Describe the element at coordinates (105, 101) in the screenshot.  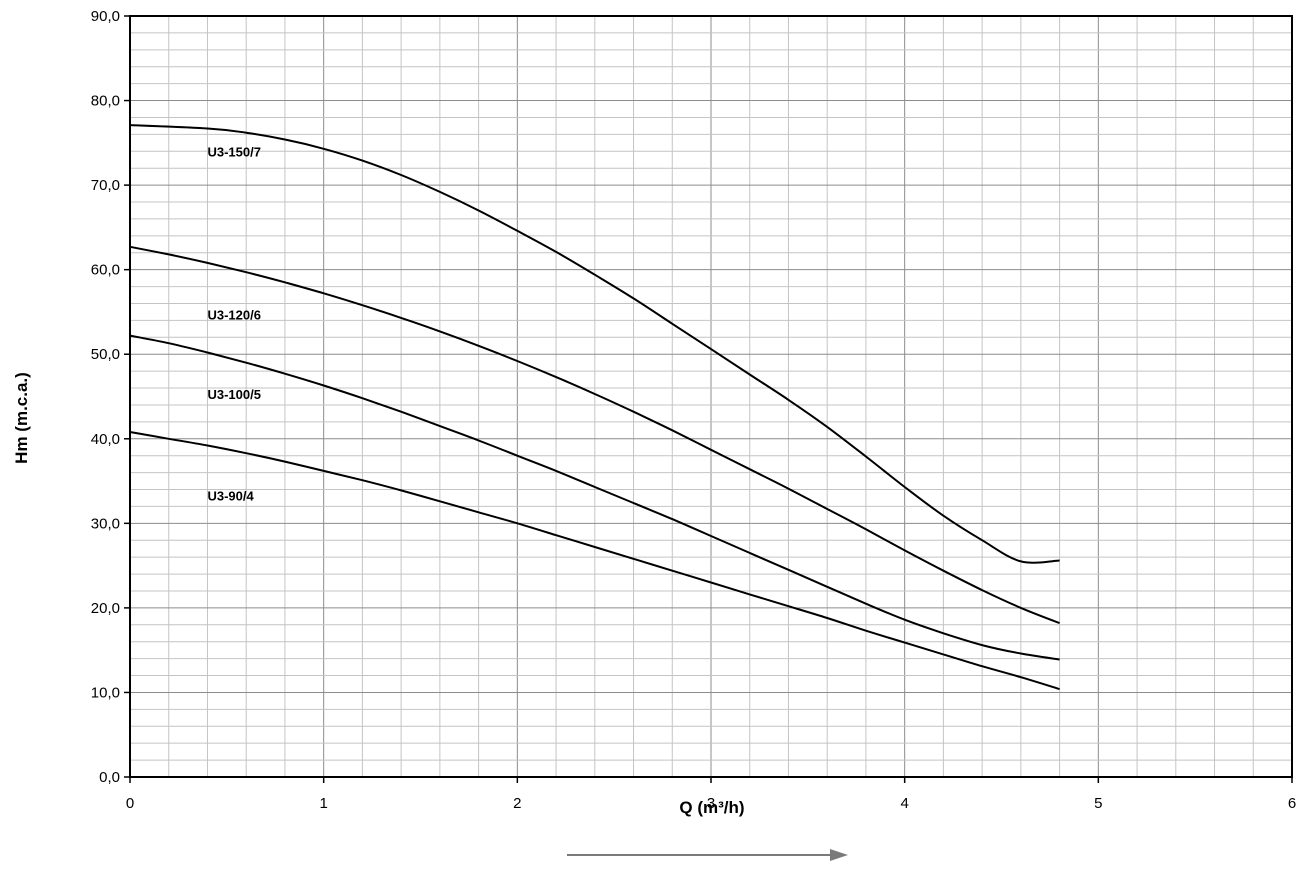
I see `y-tick-label: 80,0` at that location.